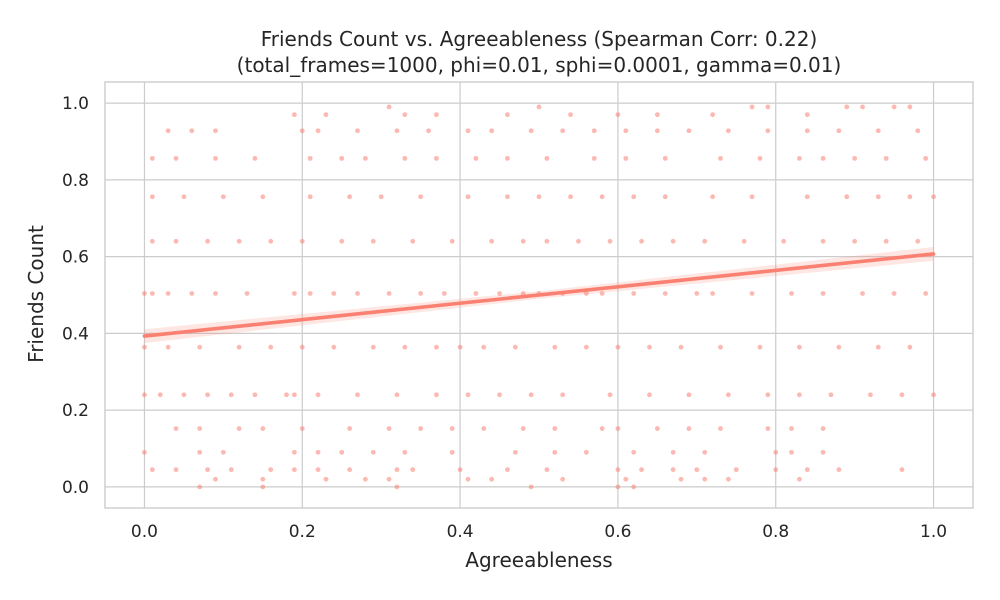 Image resolution: width=1000 pixels, height=600 pixels. Describe the element at coordinates (75, 334) in the screenshot. I see `y-tick-label: 0.4` at that location.